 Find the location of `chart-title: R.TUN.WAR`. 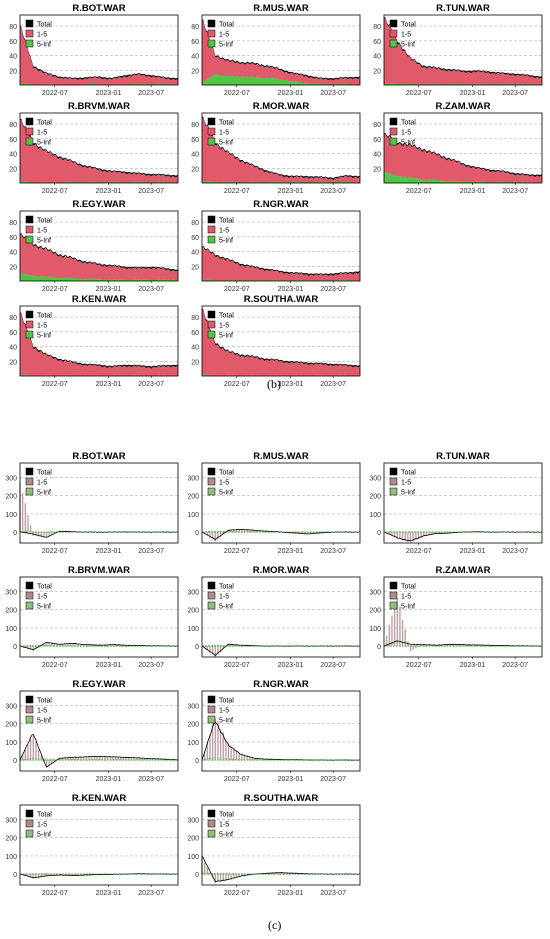

chart-title: R.TUN.WAR is located at coordinates (463, 456).